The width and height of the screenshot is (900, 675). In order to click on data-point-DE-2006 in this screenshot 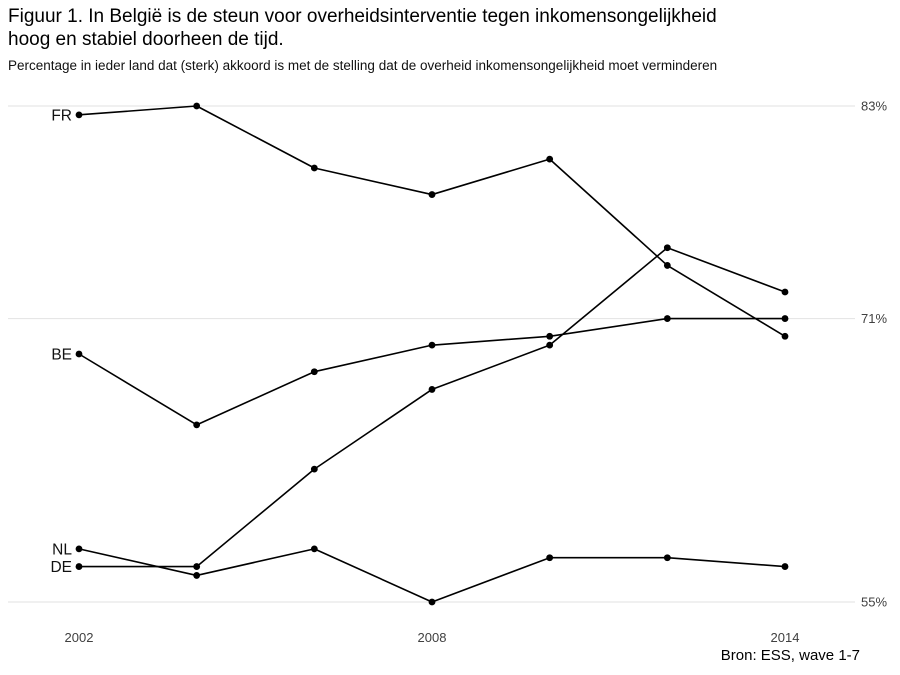, I will do `click(314, 469)`.